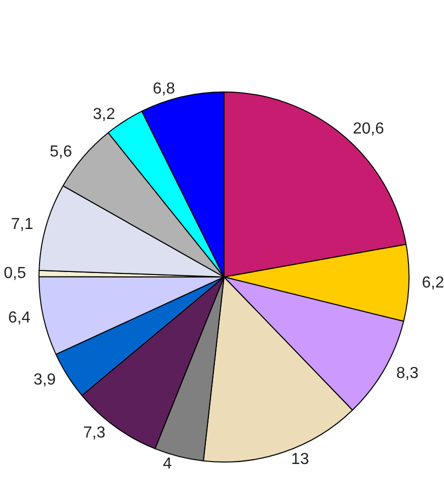  I want to click on data-label: 3,2, so click(104, 114).